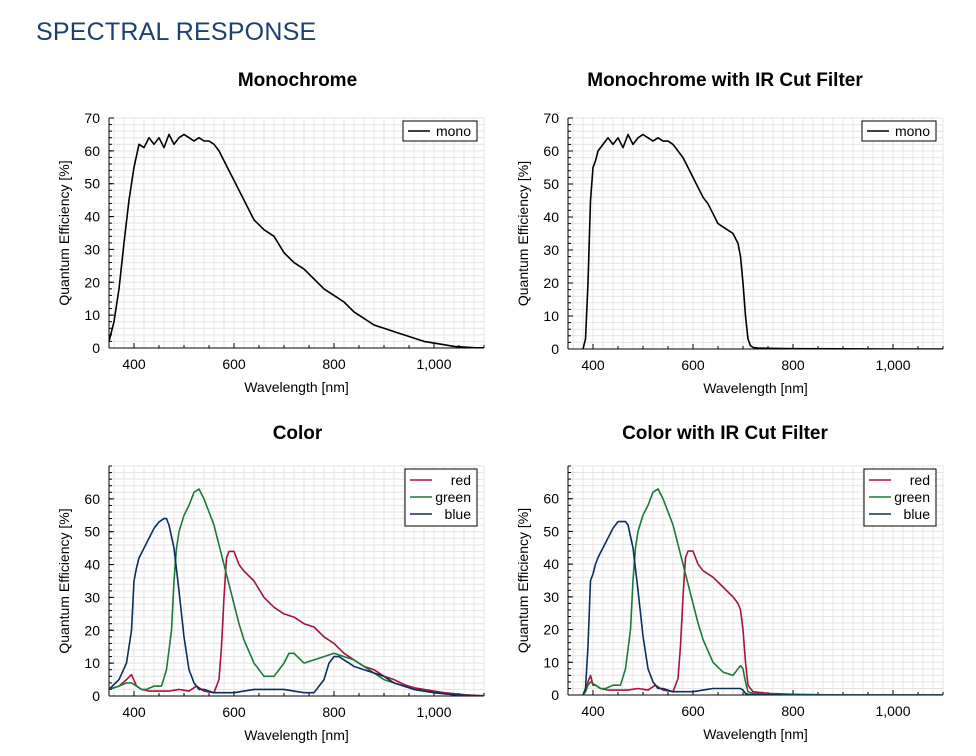  Describe the element at coordinates (297, 433) in the screenshot. I see `chart-title-color: Color` at that location.